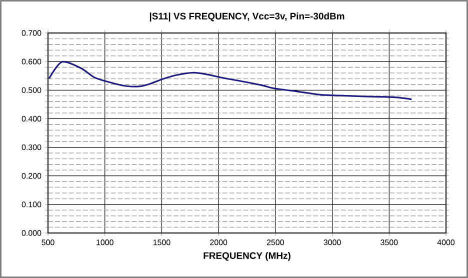 The width and height of the screenshot is (468, 278). What do you see at coordinates (247, 256) in the screenshot?
I see `x-axis-title: FREQUENCY (MHz)` at bounding box center [247, 256].